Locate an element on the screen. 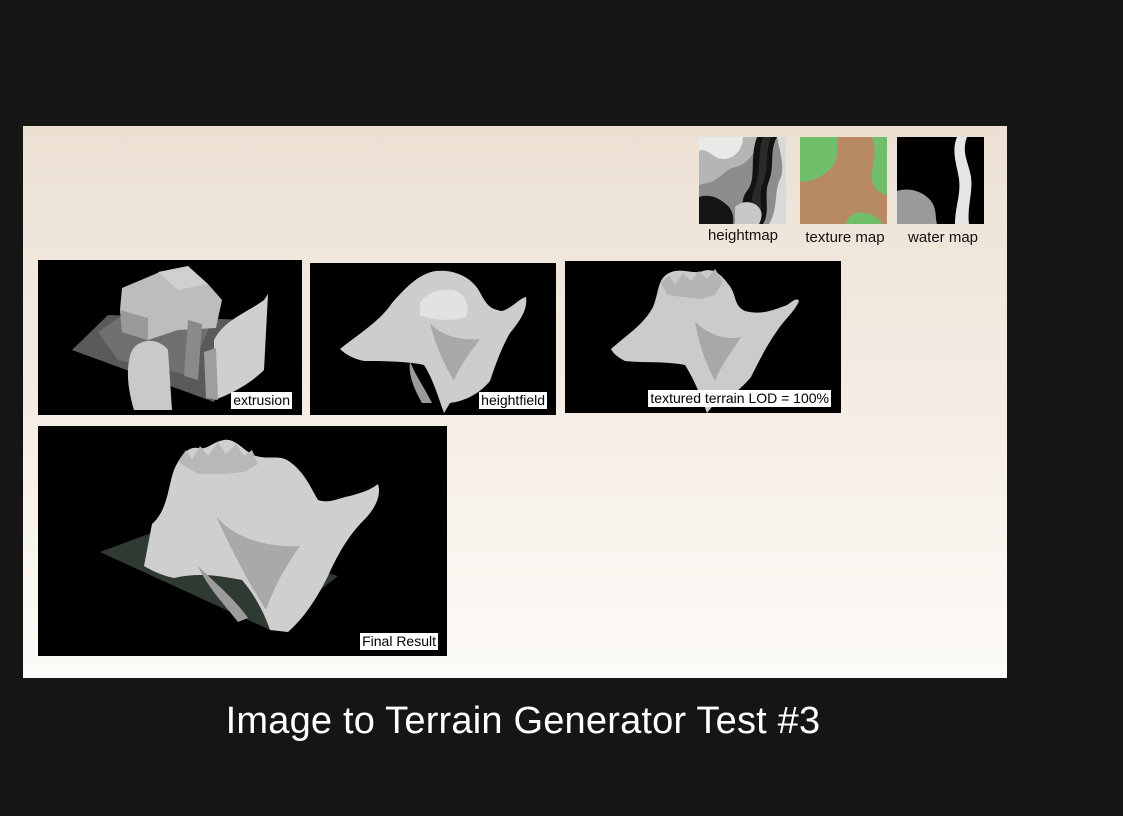 This screenshot has width=1123, height=816. final-result-label: Final Result is located at coordinates (399, 641).